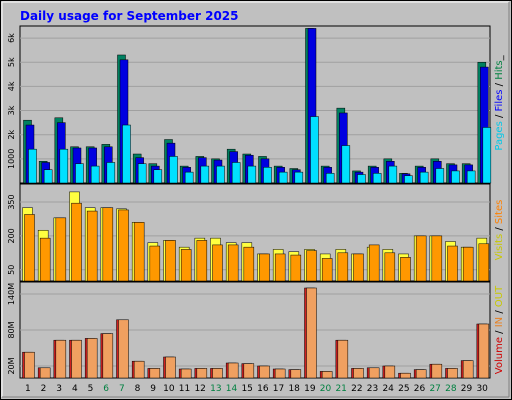 Image resolution: width=512 pixels, height=400 pixels. I want to click on x-tick-label-day-14: 14, so click(232, 389).